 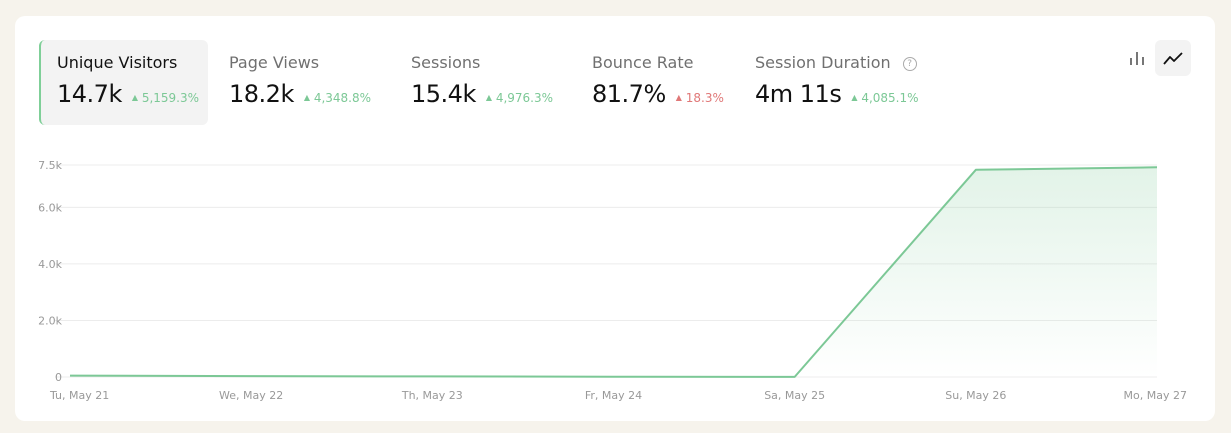 I want to click on x-tick-label: Tu, May 21, so click(x=79, y=395).